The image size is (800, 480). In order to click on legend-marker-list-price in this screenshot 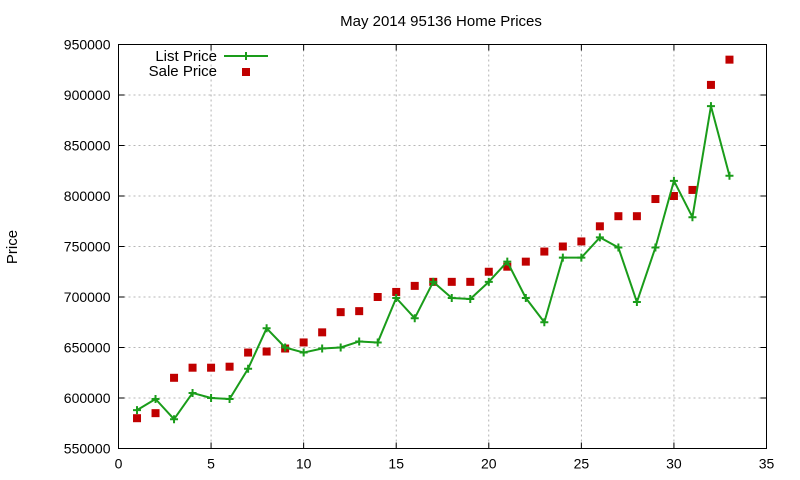, I will do `click(246, 56)`.